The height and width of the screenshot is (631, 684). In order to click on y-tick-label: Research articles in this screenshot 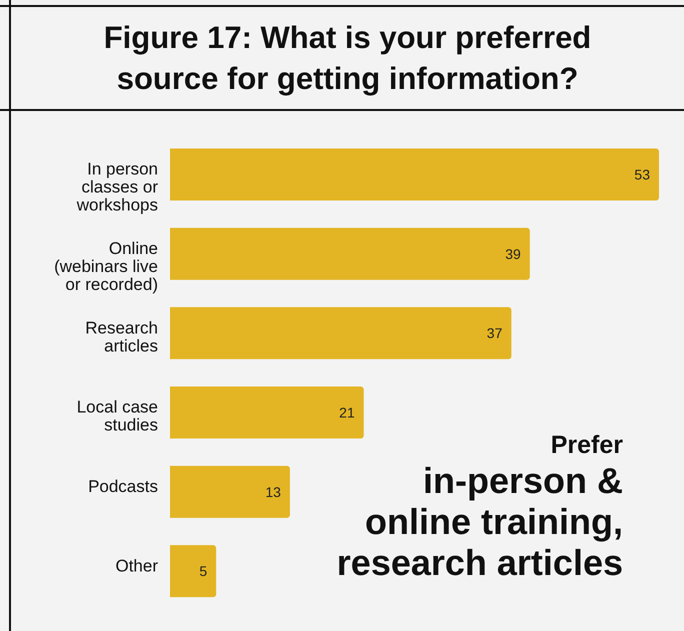, I will do `click(121, 337)`.